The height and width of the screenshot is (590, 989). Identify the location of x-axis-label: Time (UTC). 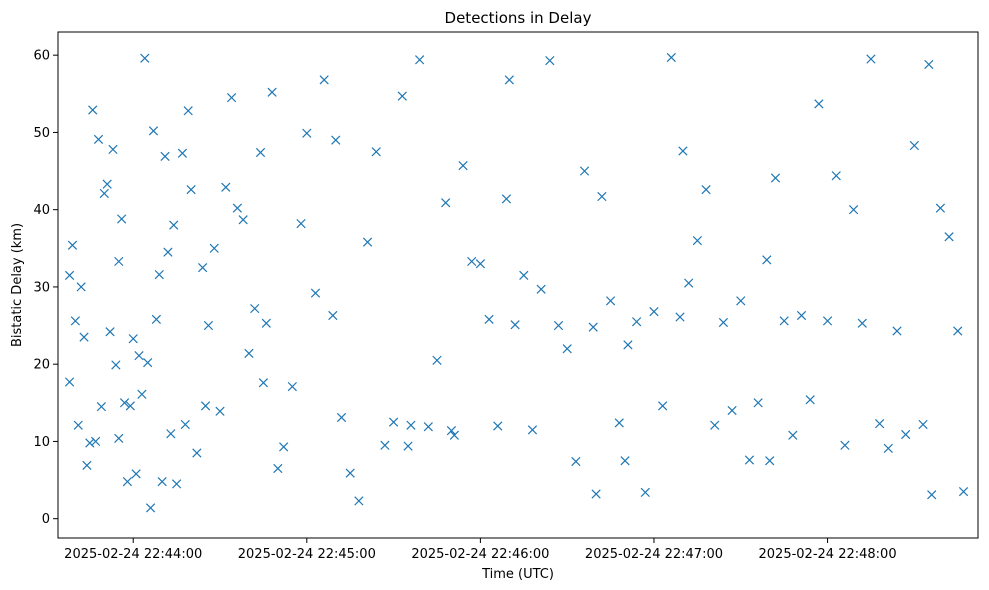
(517, 574).